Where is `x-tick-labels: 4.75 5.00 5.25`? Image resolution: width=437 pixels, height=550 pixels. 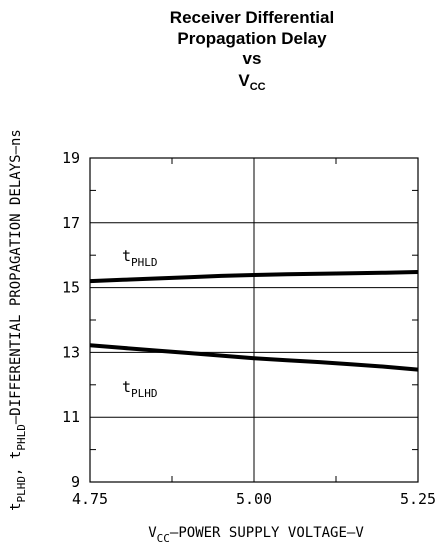 x-tick-labels: 4.75 5.00 5.25 is located at coordinates (254, 499).